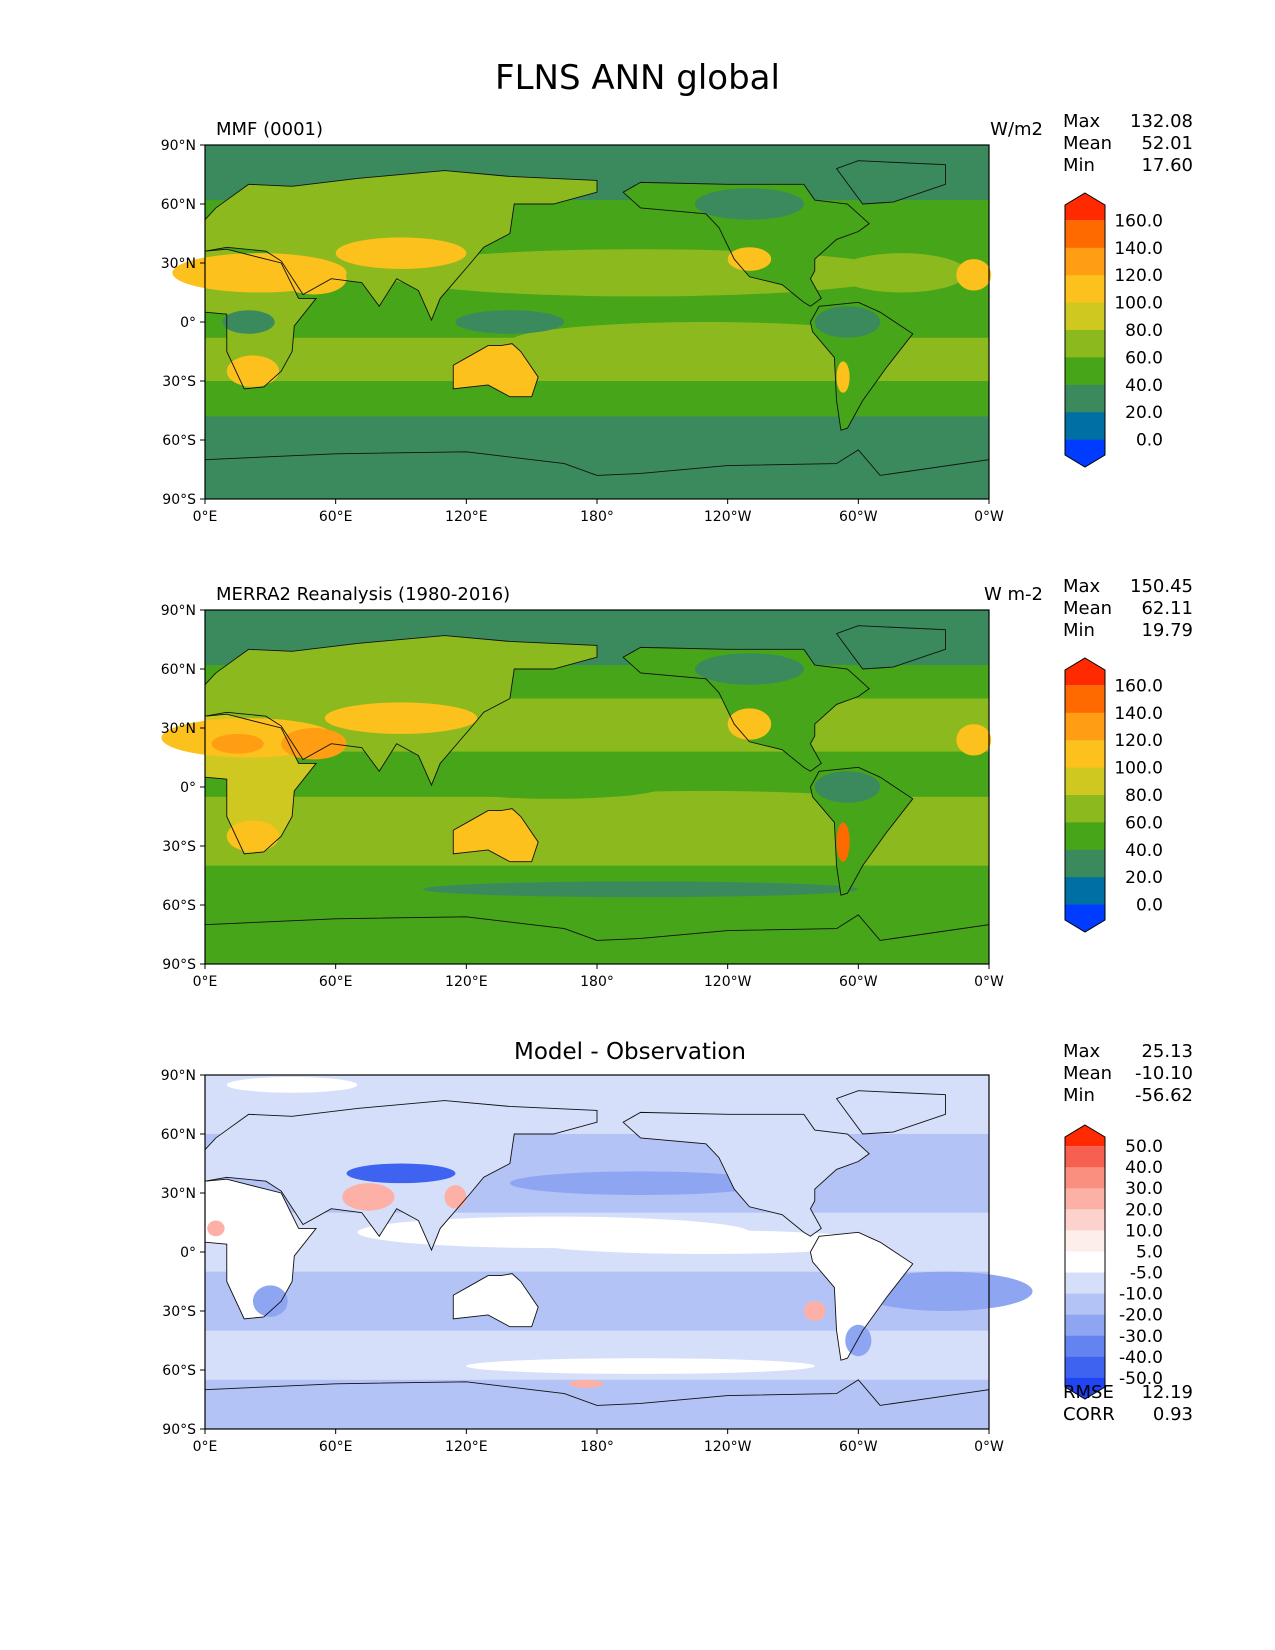 Image resolution: width=1275 pixels, height=1650 pixels. What do you see at coordinates (1138, 769) in the screenshot?
I see `colorbar-label: 100.0` at bounding box center [1138, 769].